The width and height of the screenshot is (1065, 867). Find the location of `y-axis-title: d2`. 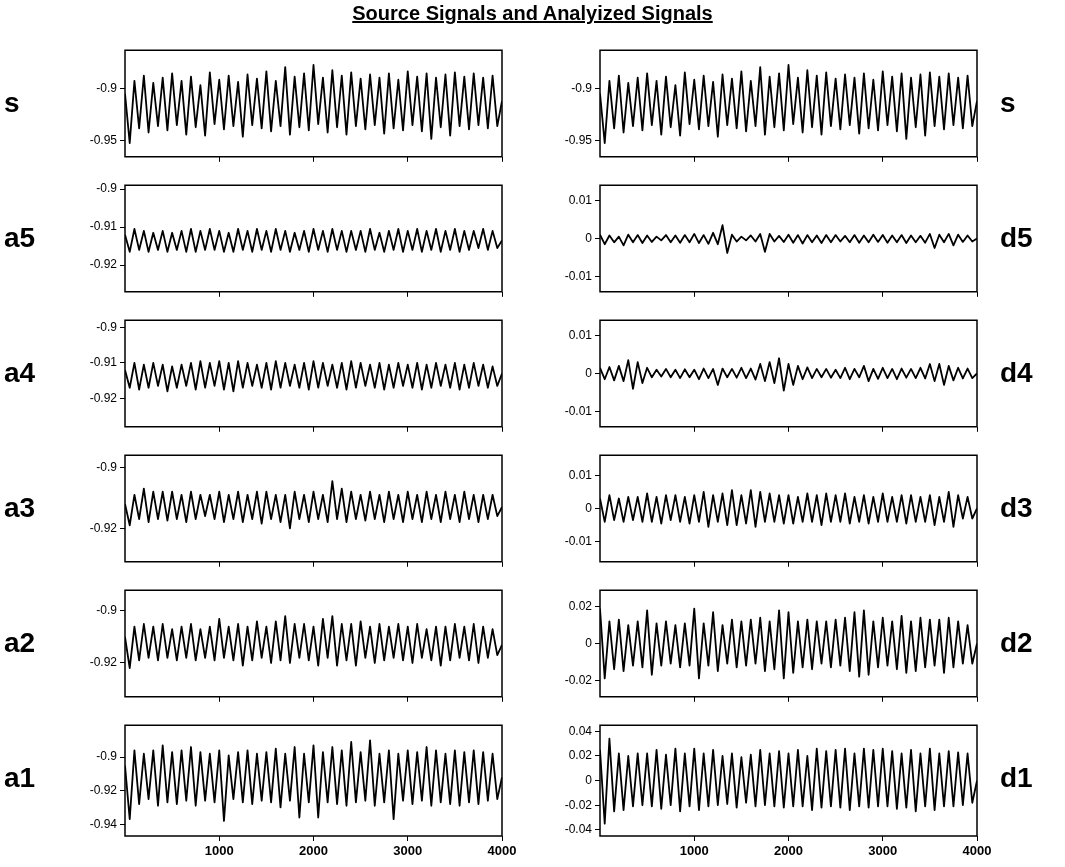

y-axis-title: d2 is located at coordinates (1016, 642).